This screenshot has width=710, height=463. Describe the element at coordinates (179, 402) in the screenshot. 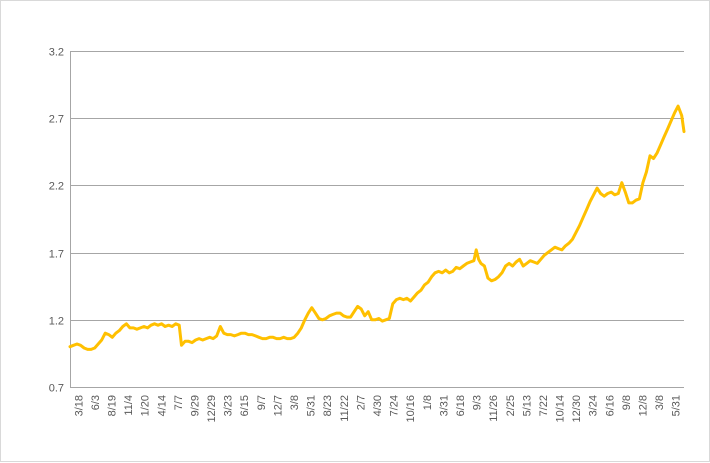

I see `x-tick-label: 7/7` at that location.